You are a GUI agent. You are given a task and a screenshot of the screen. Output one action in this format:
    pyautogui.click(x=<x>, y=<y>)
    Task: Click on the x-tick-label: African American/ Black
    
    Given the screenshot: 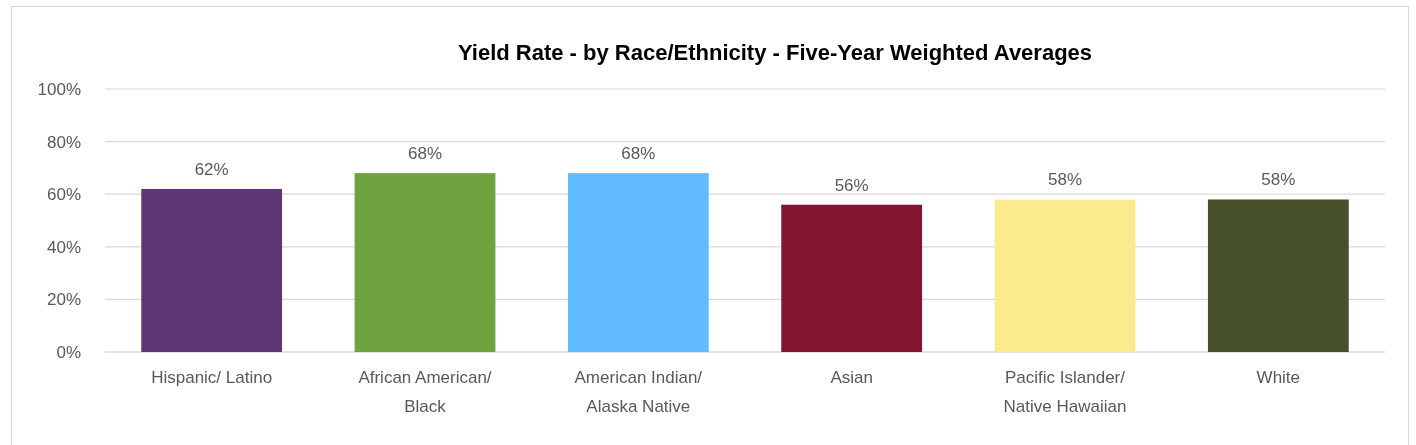 What is the action you would take?
    pyautogui.click(x=425, y=392)
    